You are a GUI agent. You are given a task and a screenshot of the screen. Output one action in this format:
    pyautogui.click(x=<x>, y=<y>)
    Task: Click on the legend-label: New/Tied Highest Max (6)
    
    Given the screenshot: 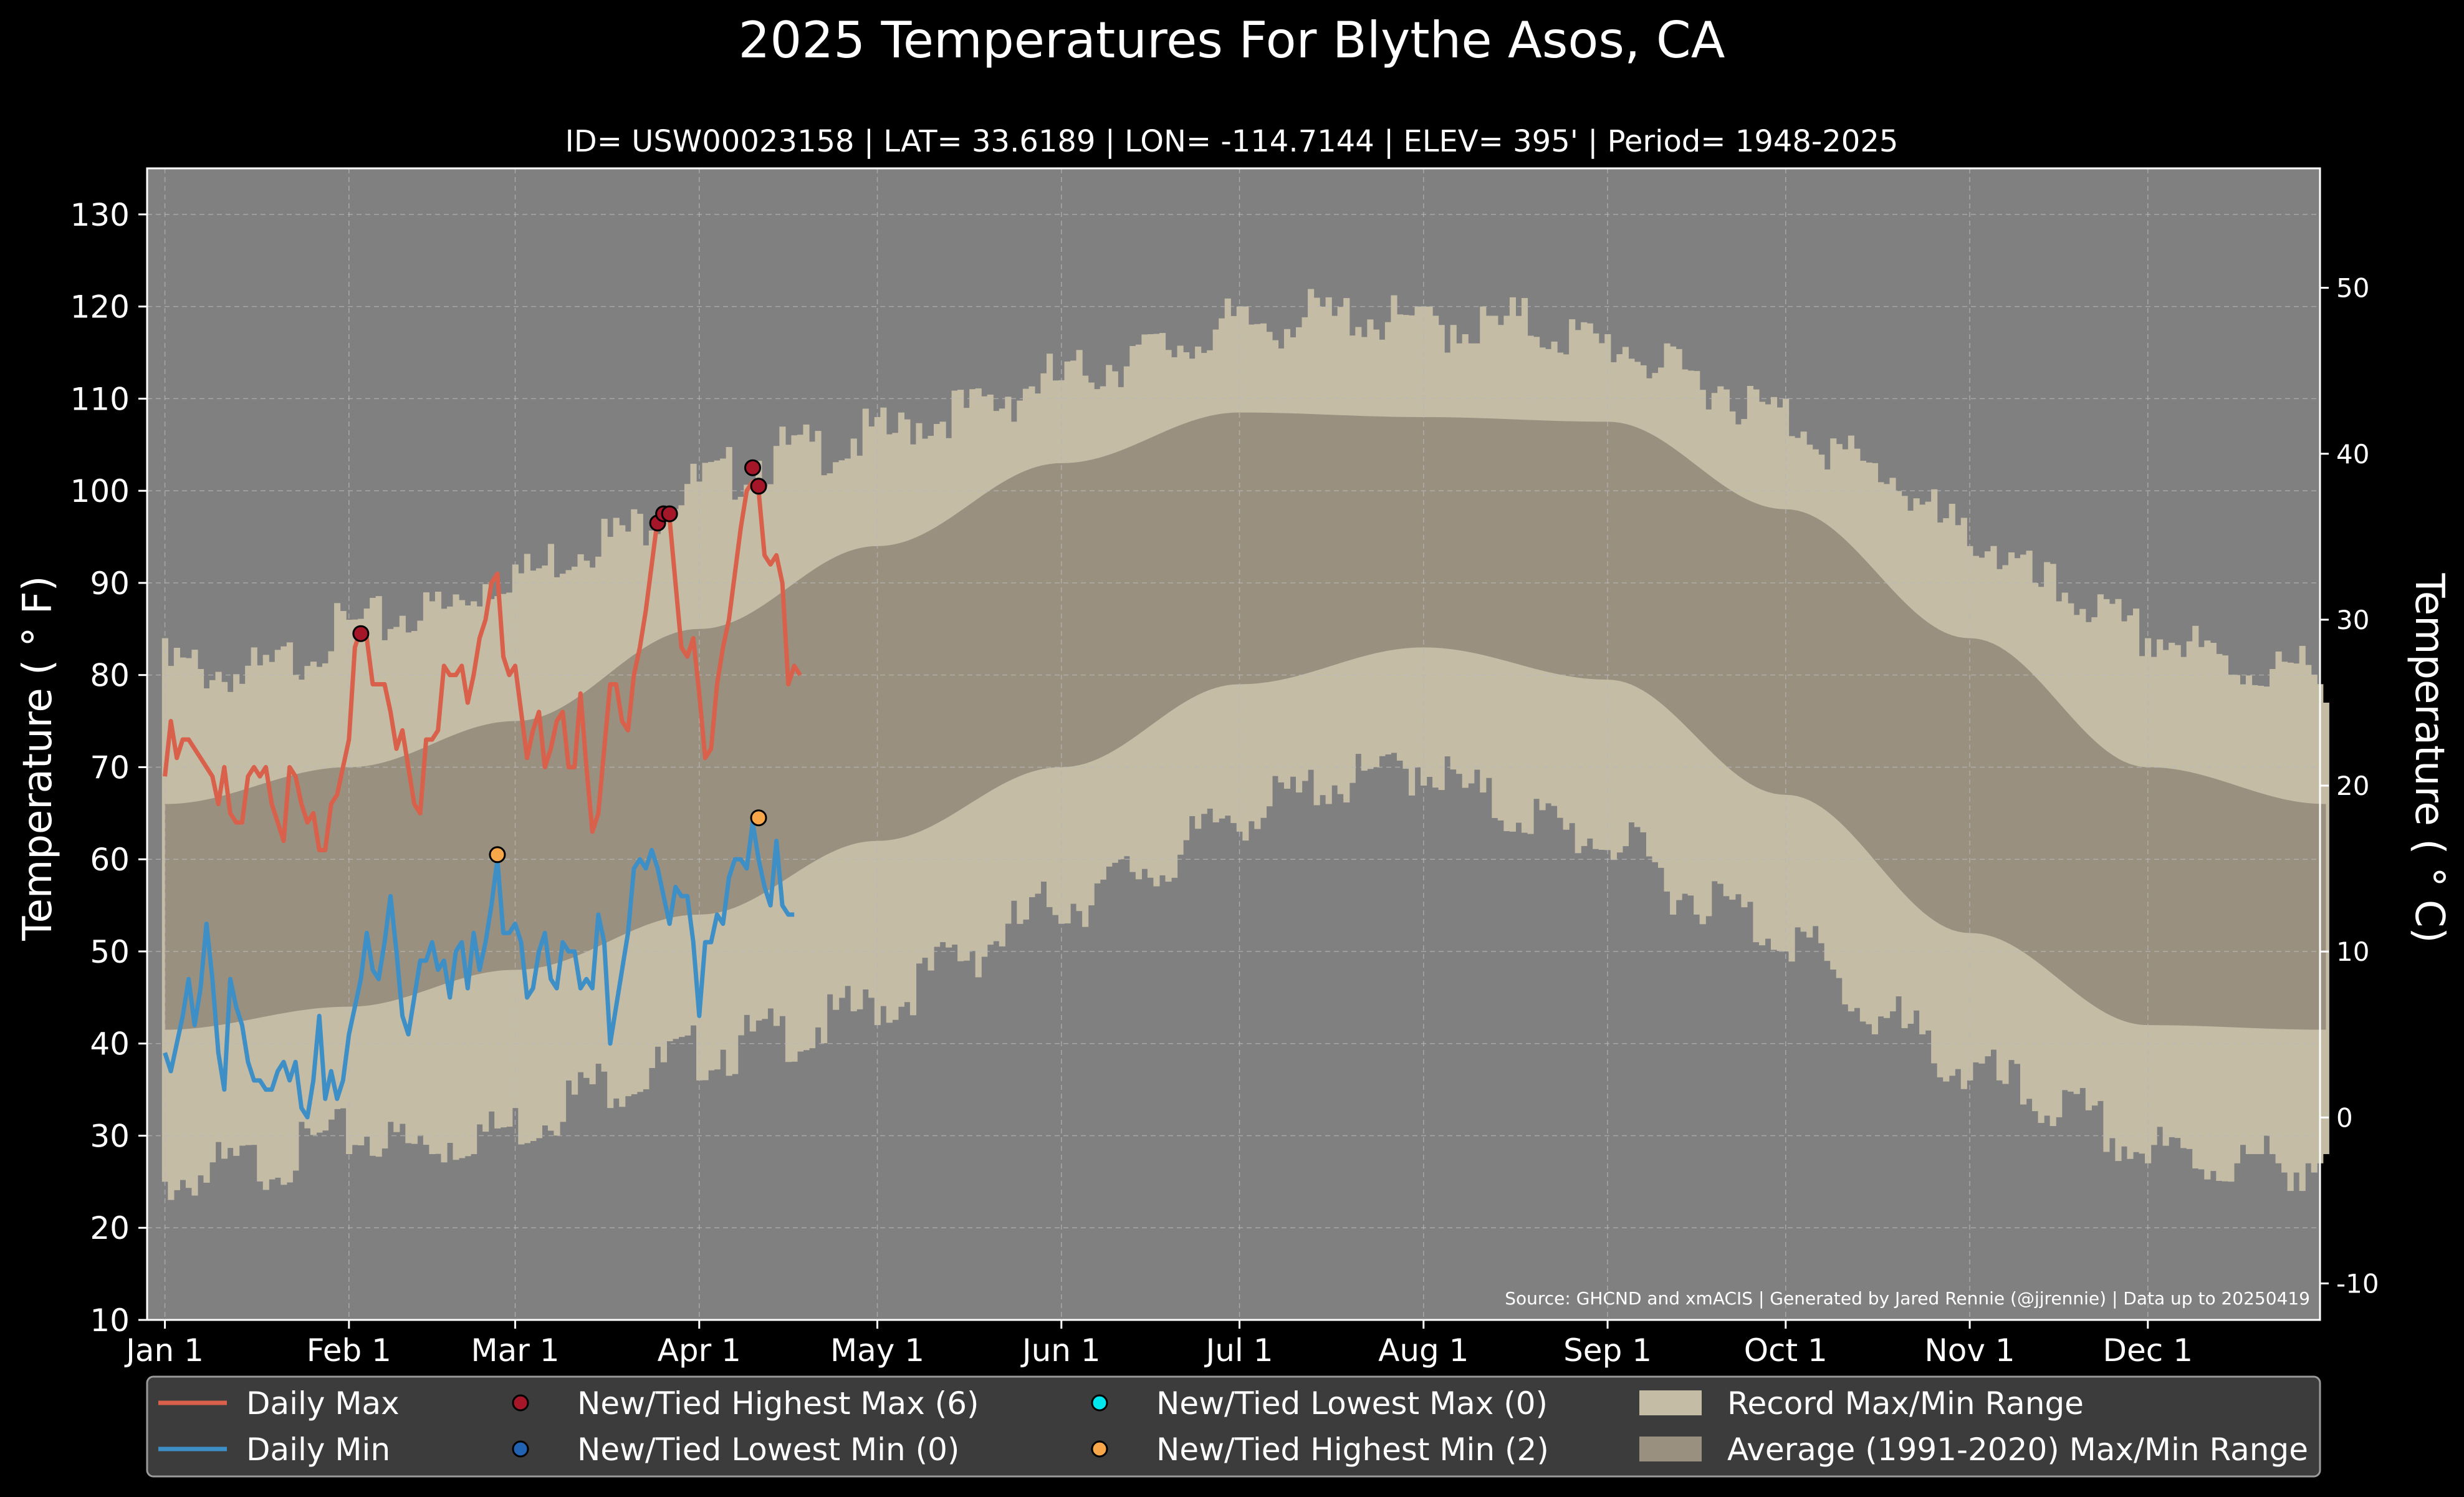 What is the action you would take?
    pyautogui.click(x=778, y=1403)
    